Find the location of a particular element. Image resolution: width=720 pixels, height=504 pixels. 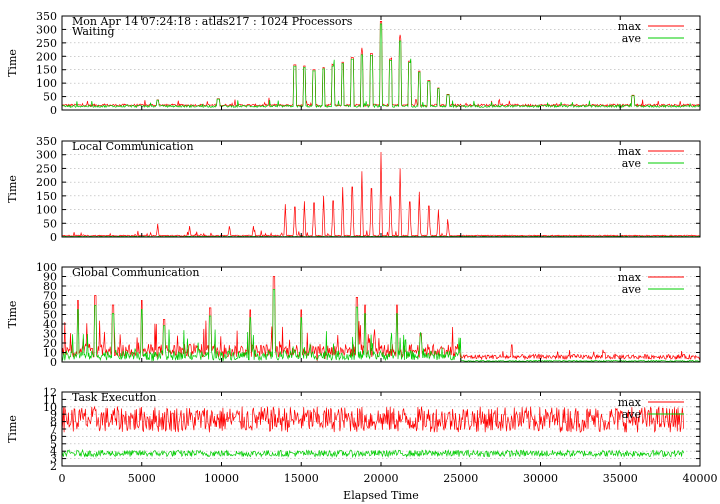

y-tick-label: 8 is located at coordinates (53, 422).